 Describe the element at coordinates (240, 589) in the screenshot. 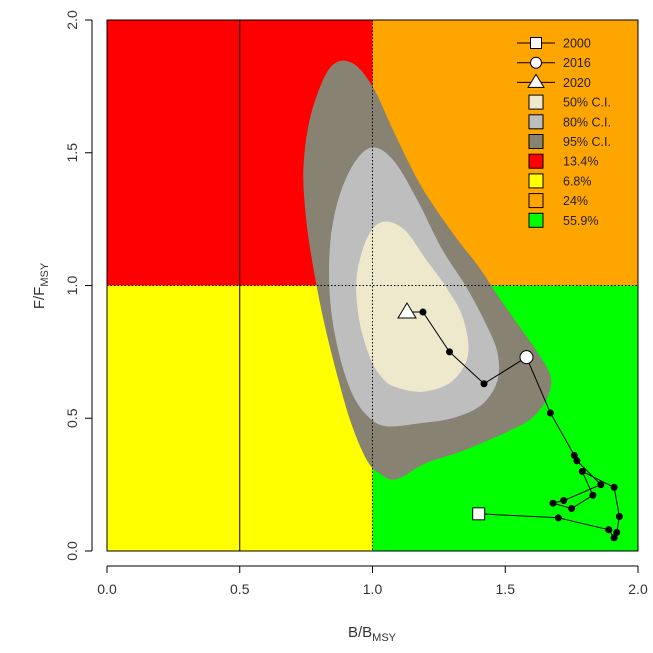

I see `x-tick-label: 0.5` at that location.